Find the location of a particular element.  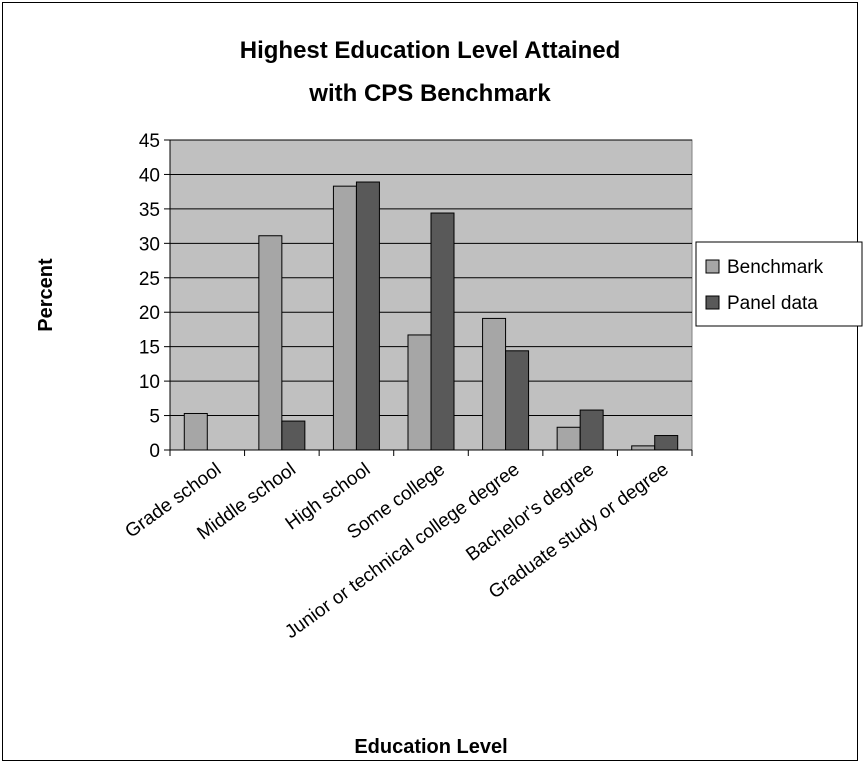

y-tick-label: 35 is located at coordinates (149, 210).